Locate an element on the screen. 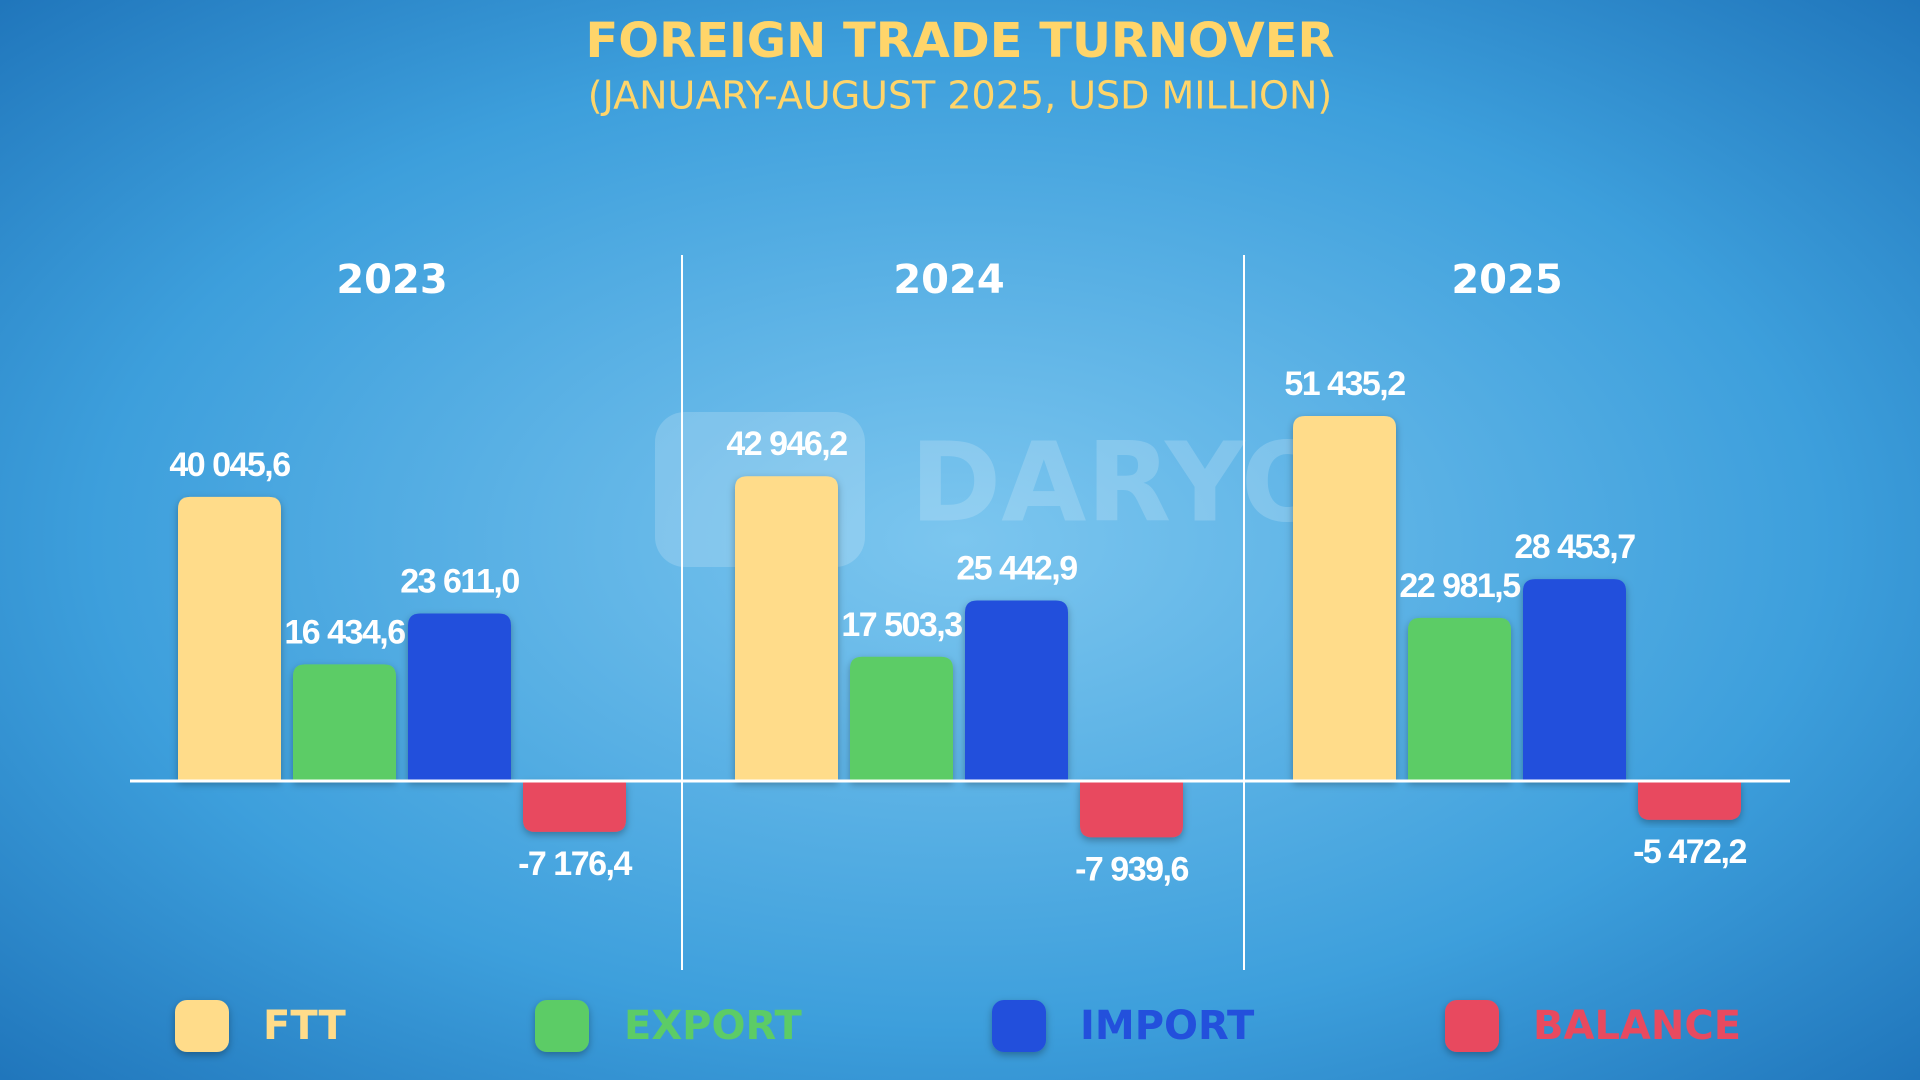  legend-label: BALANCE is located at coordinates (1637, 1026).